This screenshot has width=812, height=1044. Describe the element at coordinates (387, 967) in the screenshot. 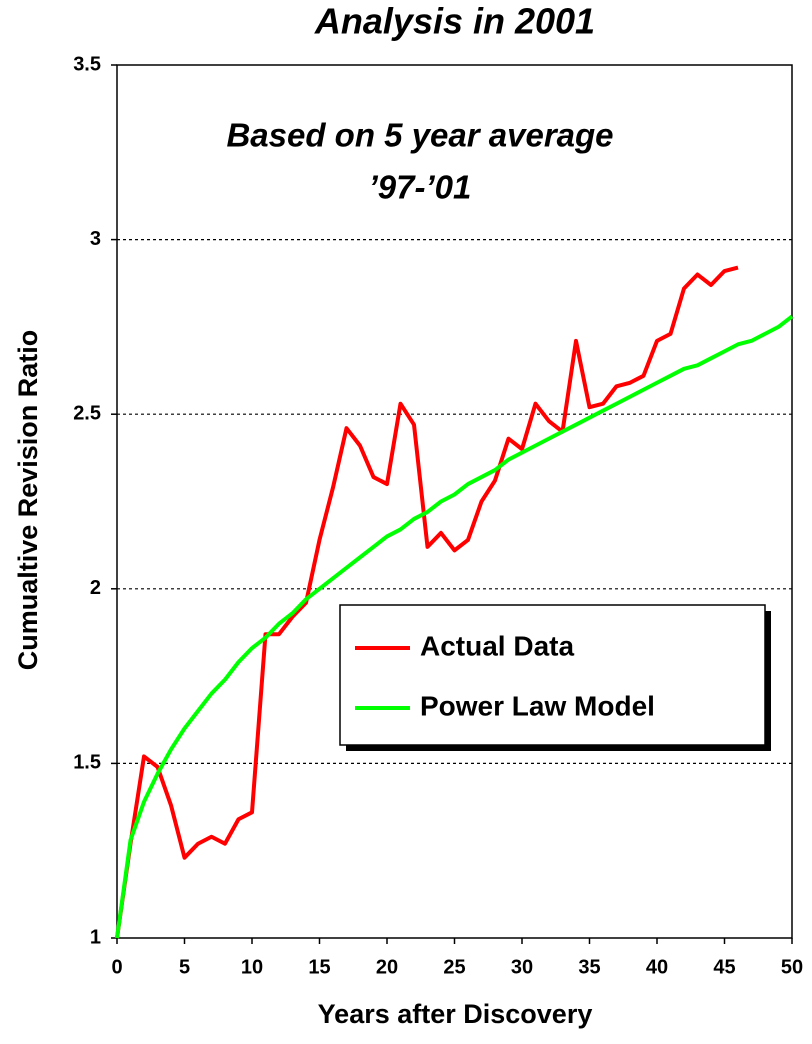

I see `x-tick-label: 20` at that location.